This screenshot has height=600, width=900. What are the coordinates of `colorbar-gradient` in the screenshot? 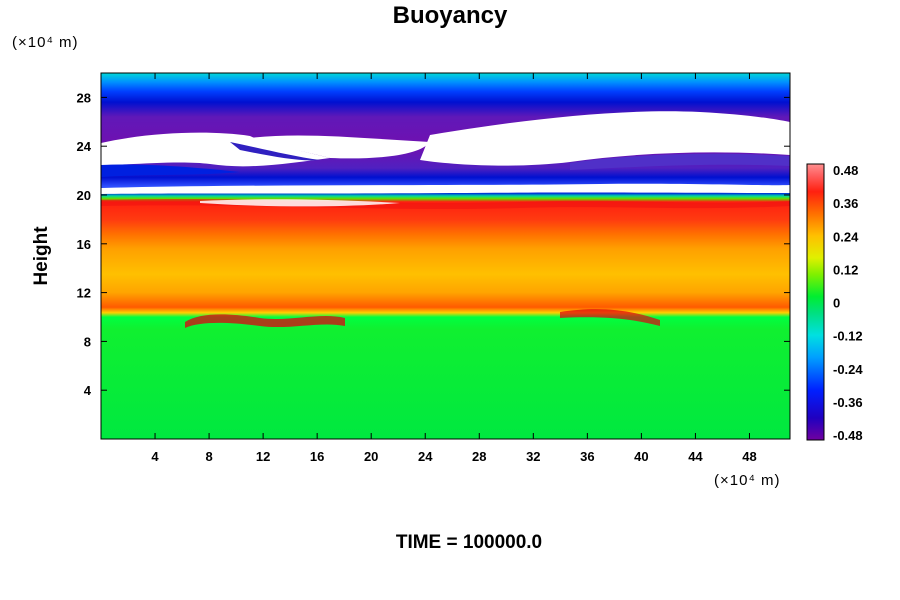 It's located at (815, 302).